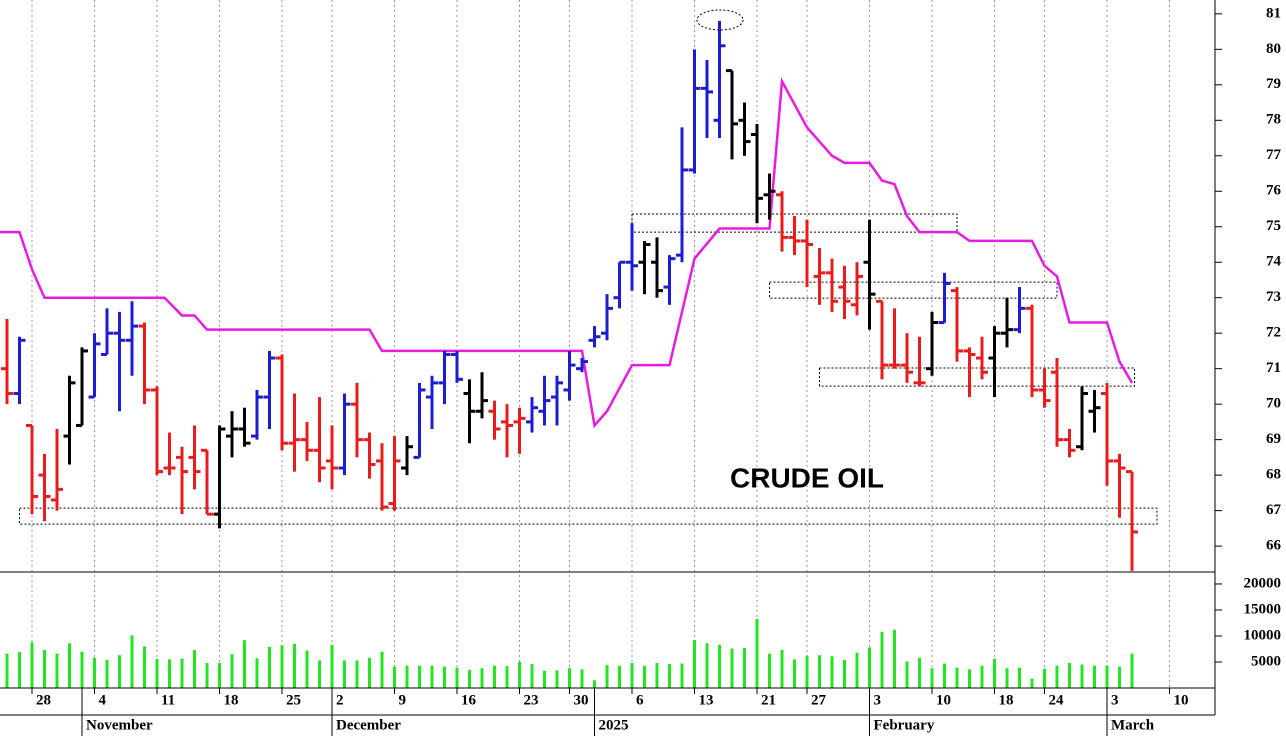 This screenshot has height=736, width=1286. Describe the element at coordinates (1273, 120) in the screenshot. I see `y-tick-label: 78` at that location.